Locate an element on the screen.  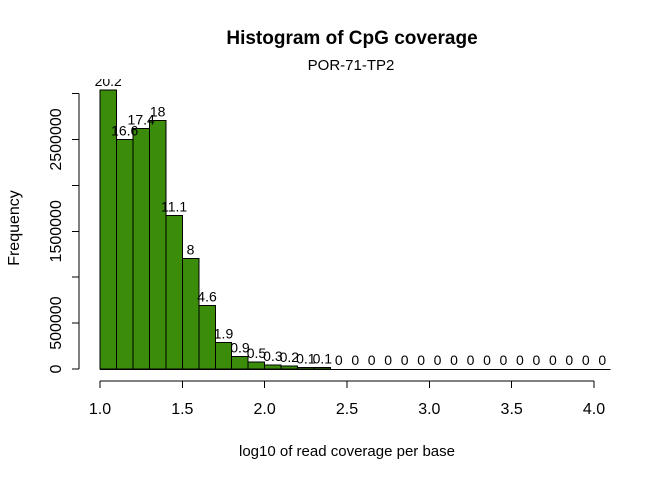
bar-percent-label: 0.9 is located at coordinates (240, 348).